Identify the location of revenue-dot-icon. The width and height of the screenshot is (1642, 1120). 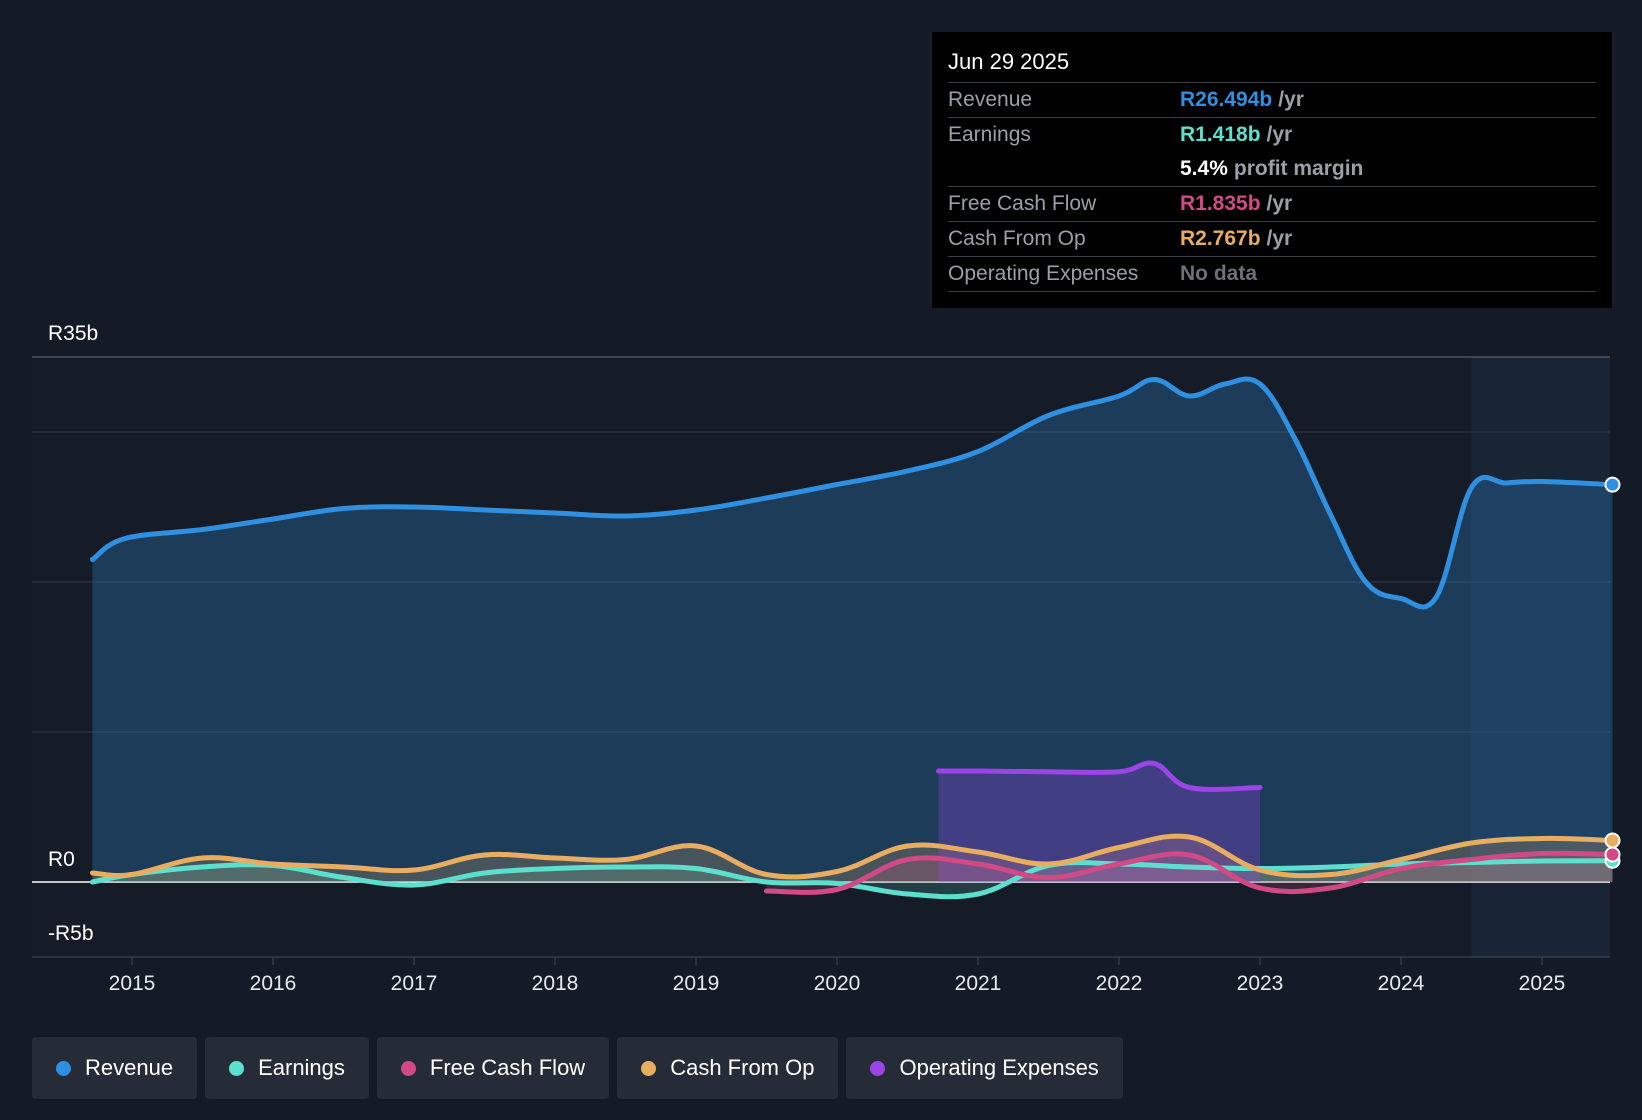
(63, 1068).